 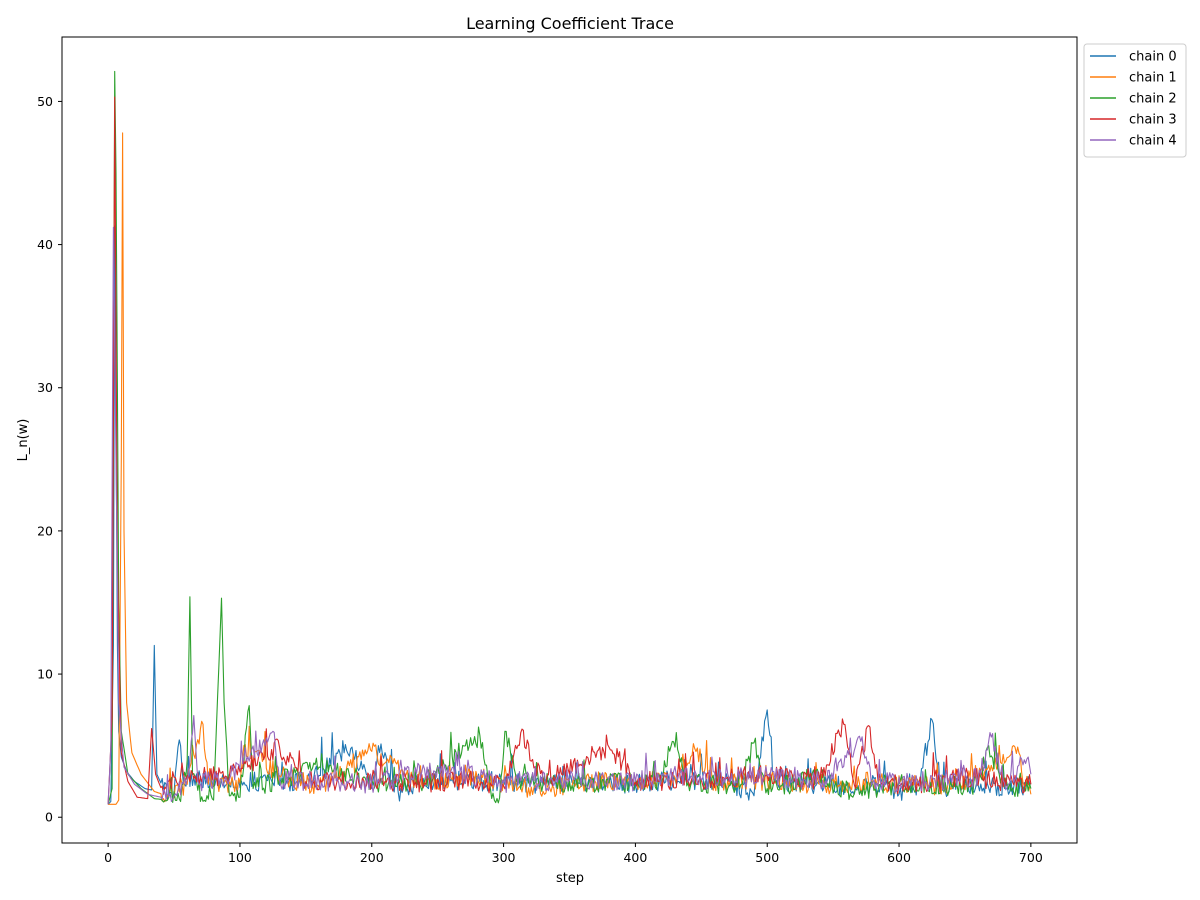 What do you see at coordinates (570, 878) in the screenshot?
I see `x-axis-label: step` at bounding box center [570, 878].